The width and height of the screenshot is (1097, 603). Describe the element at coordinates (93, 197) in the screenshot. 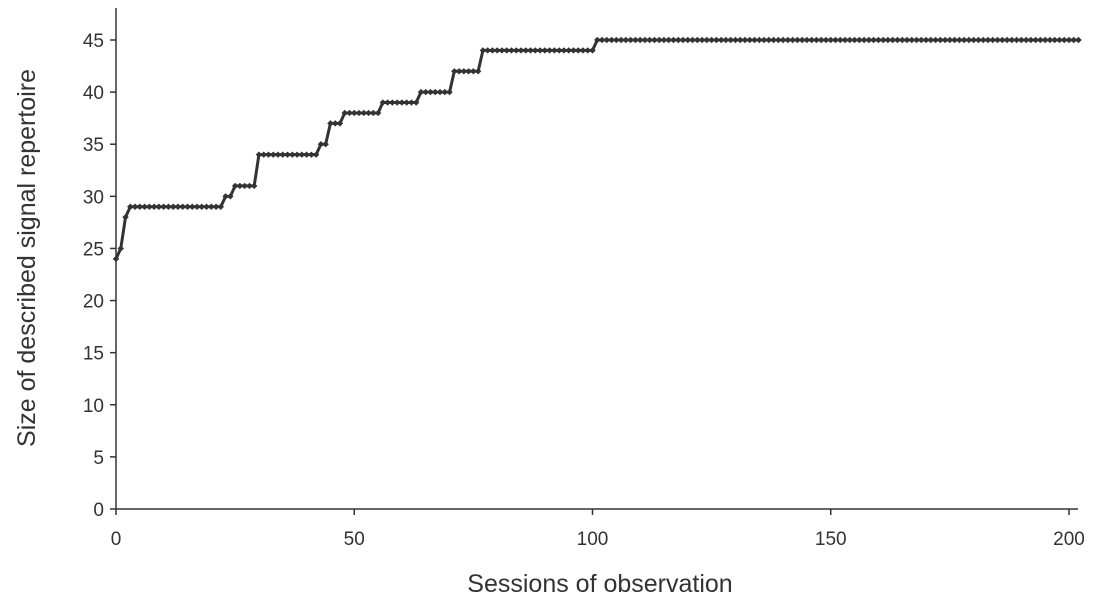

I see `y-tick-label: 30` at that location.